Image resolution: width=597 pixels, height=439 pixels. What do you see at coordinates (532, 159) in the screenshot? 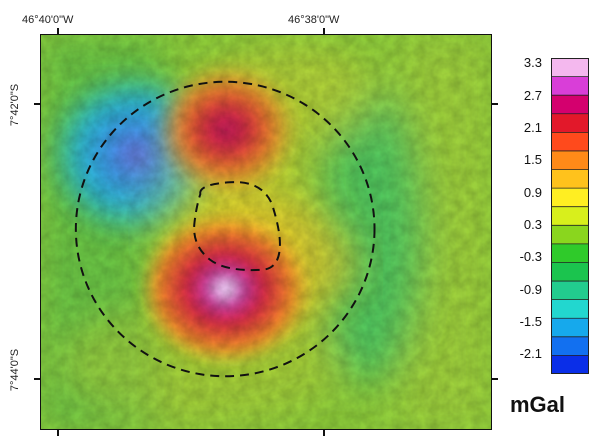
I see `legend-label-1.5: 1.5` at bounding box center [532, 159].